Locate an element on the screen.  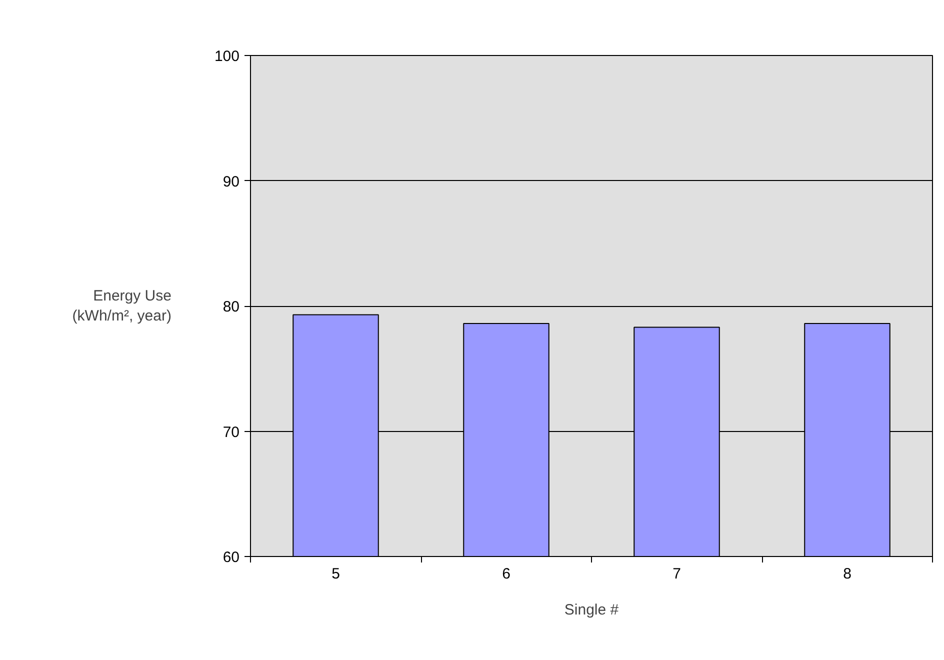
y-tick-label: 70 is located at coordinates (231, 432).